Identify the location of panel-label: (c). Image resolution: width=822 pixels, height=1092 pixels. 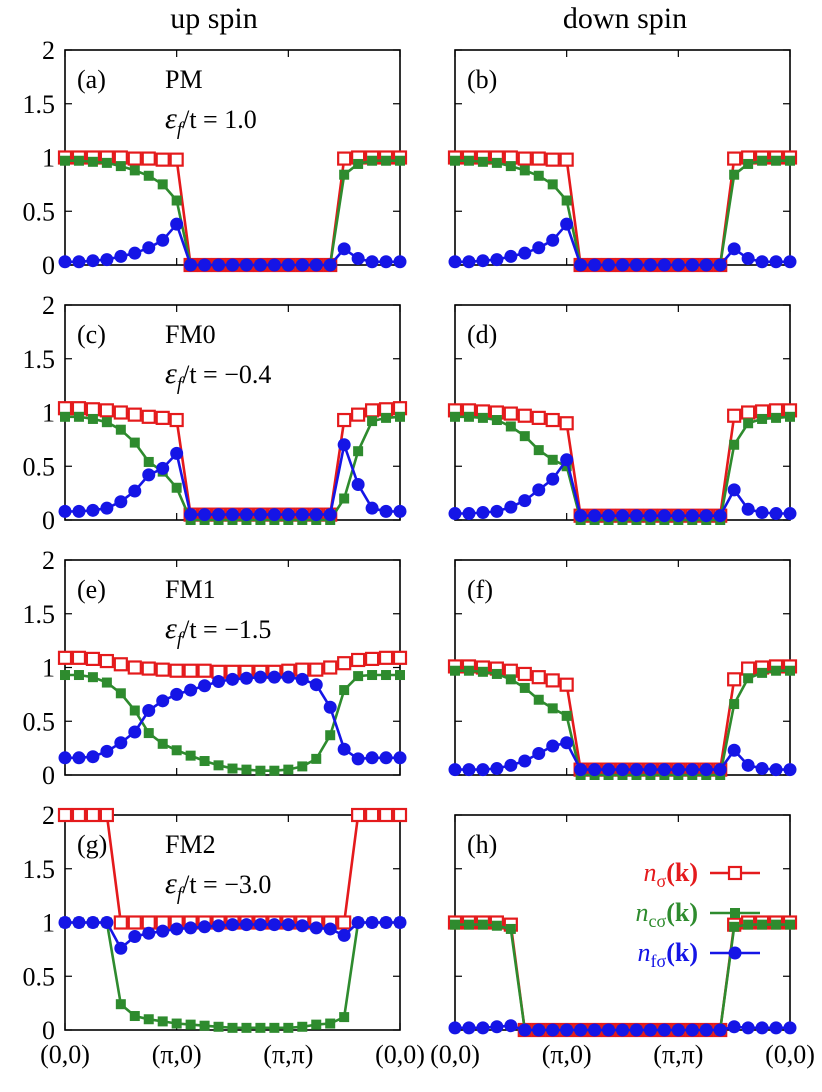
(91, 334).